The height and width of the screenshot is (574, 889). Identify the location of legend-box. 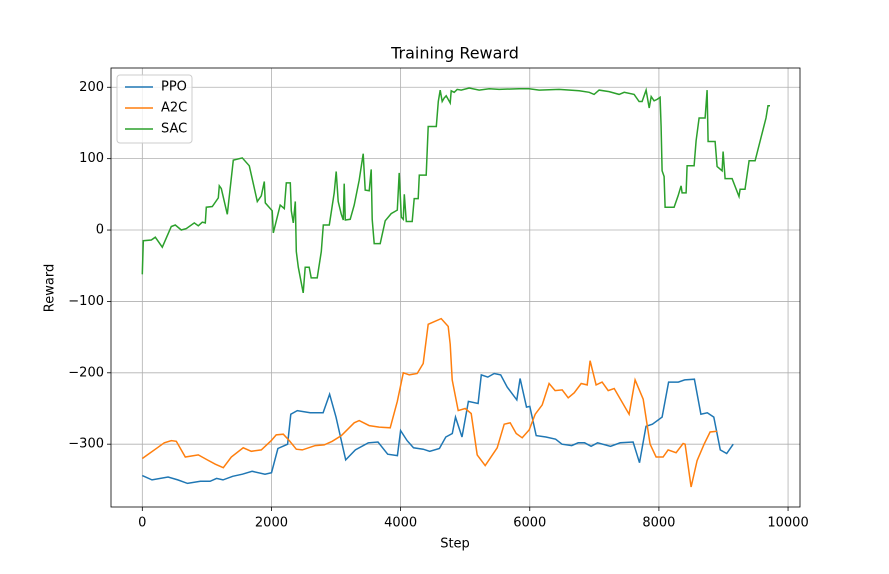
(154, 109).